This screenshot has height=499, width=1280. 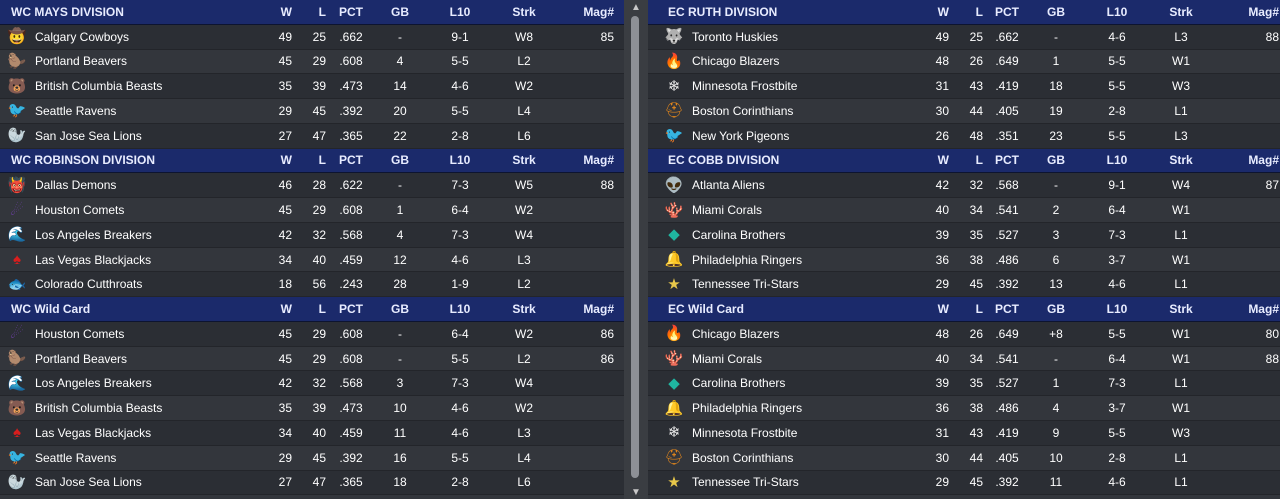 What do you see at coordinates (964, 458) in the screenshot?
I see `team-row: ⛑ Boston Corinthians 30 44 .405 10 2-8 L1` at bounding box center [964, 458].